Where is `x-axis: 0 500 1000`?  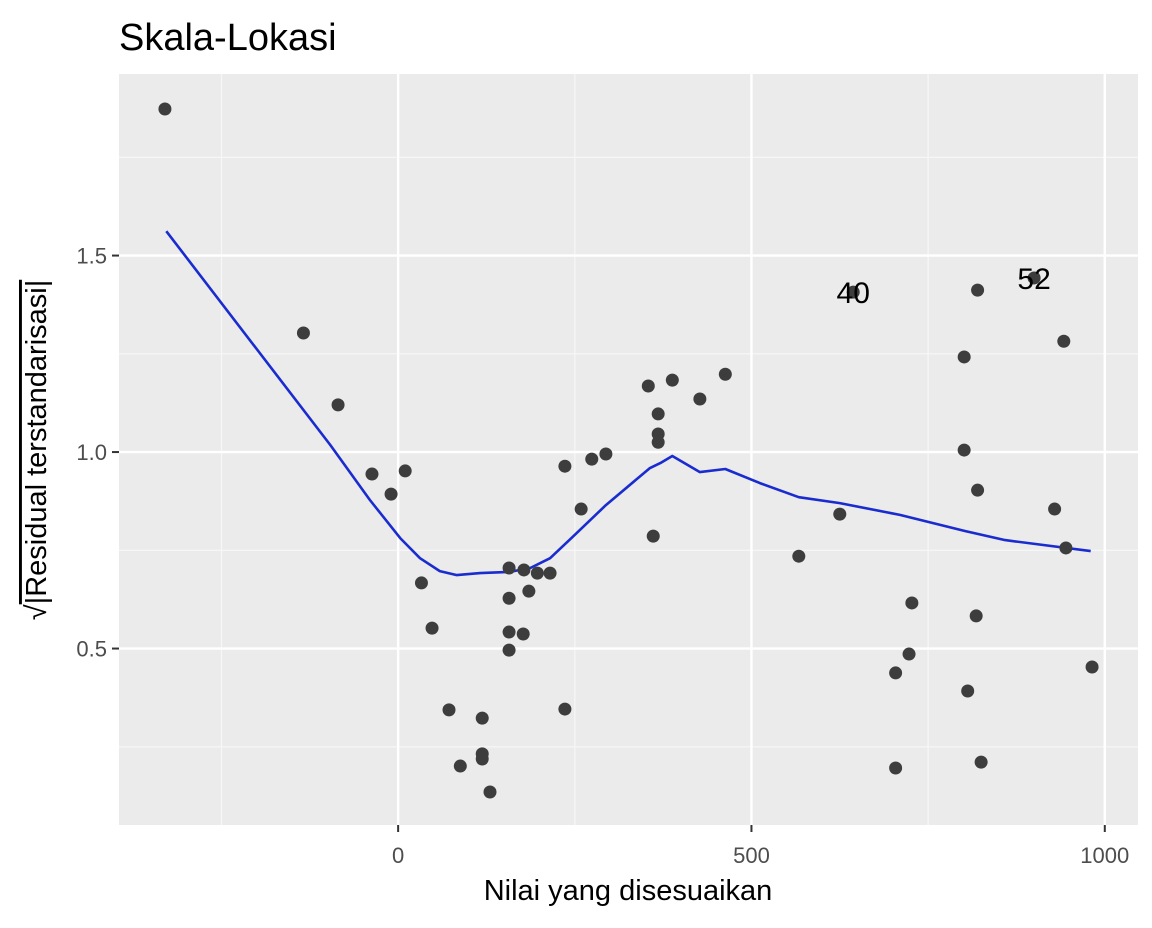 x-axis: 0 500 1000 is located at coordinates (760, 846).